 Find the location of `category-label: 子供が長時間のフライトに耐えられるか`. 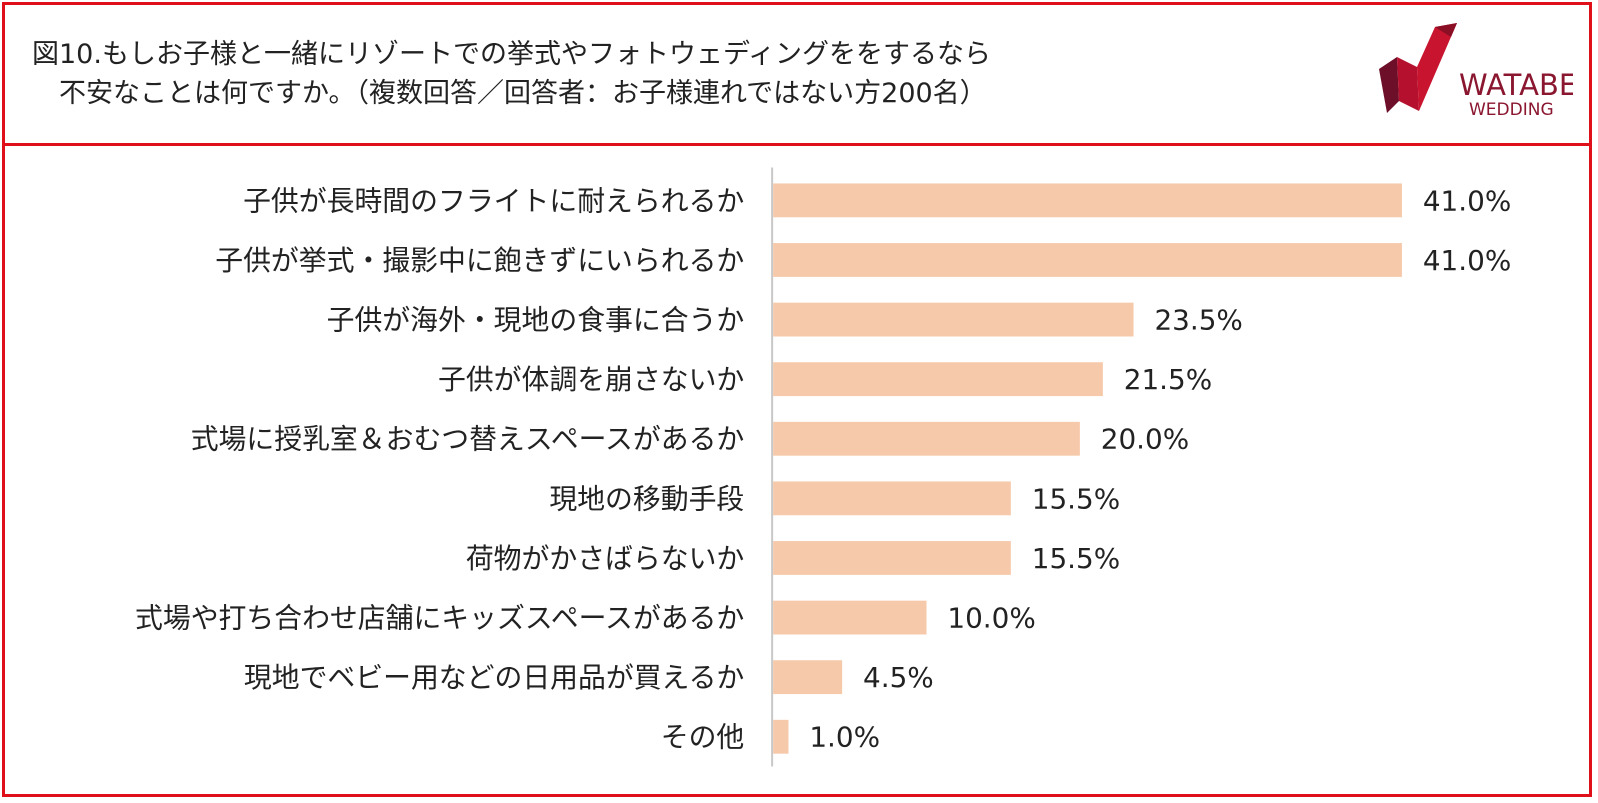

category-label: 子供が長時間のフライトに耐えられるか is located at coordinates (493, 200).